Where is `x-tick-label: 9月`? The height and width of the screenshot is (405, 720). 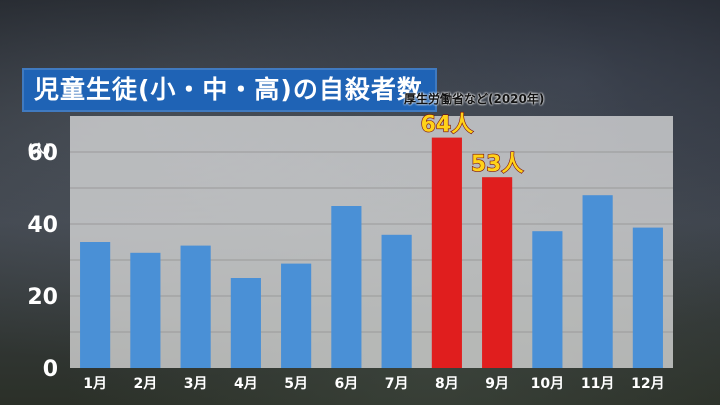 x-tick-label: 9月 is located at coordinates (497, 384).